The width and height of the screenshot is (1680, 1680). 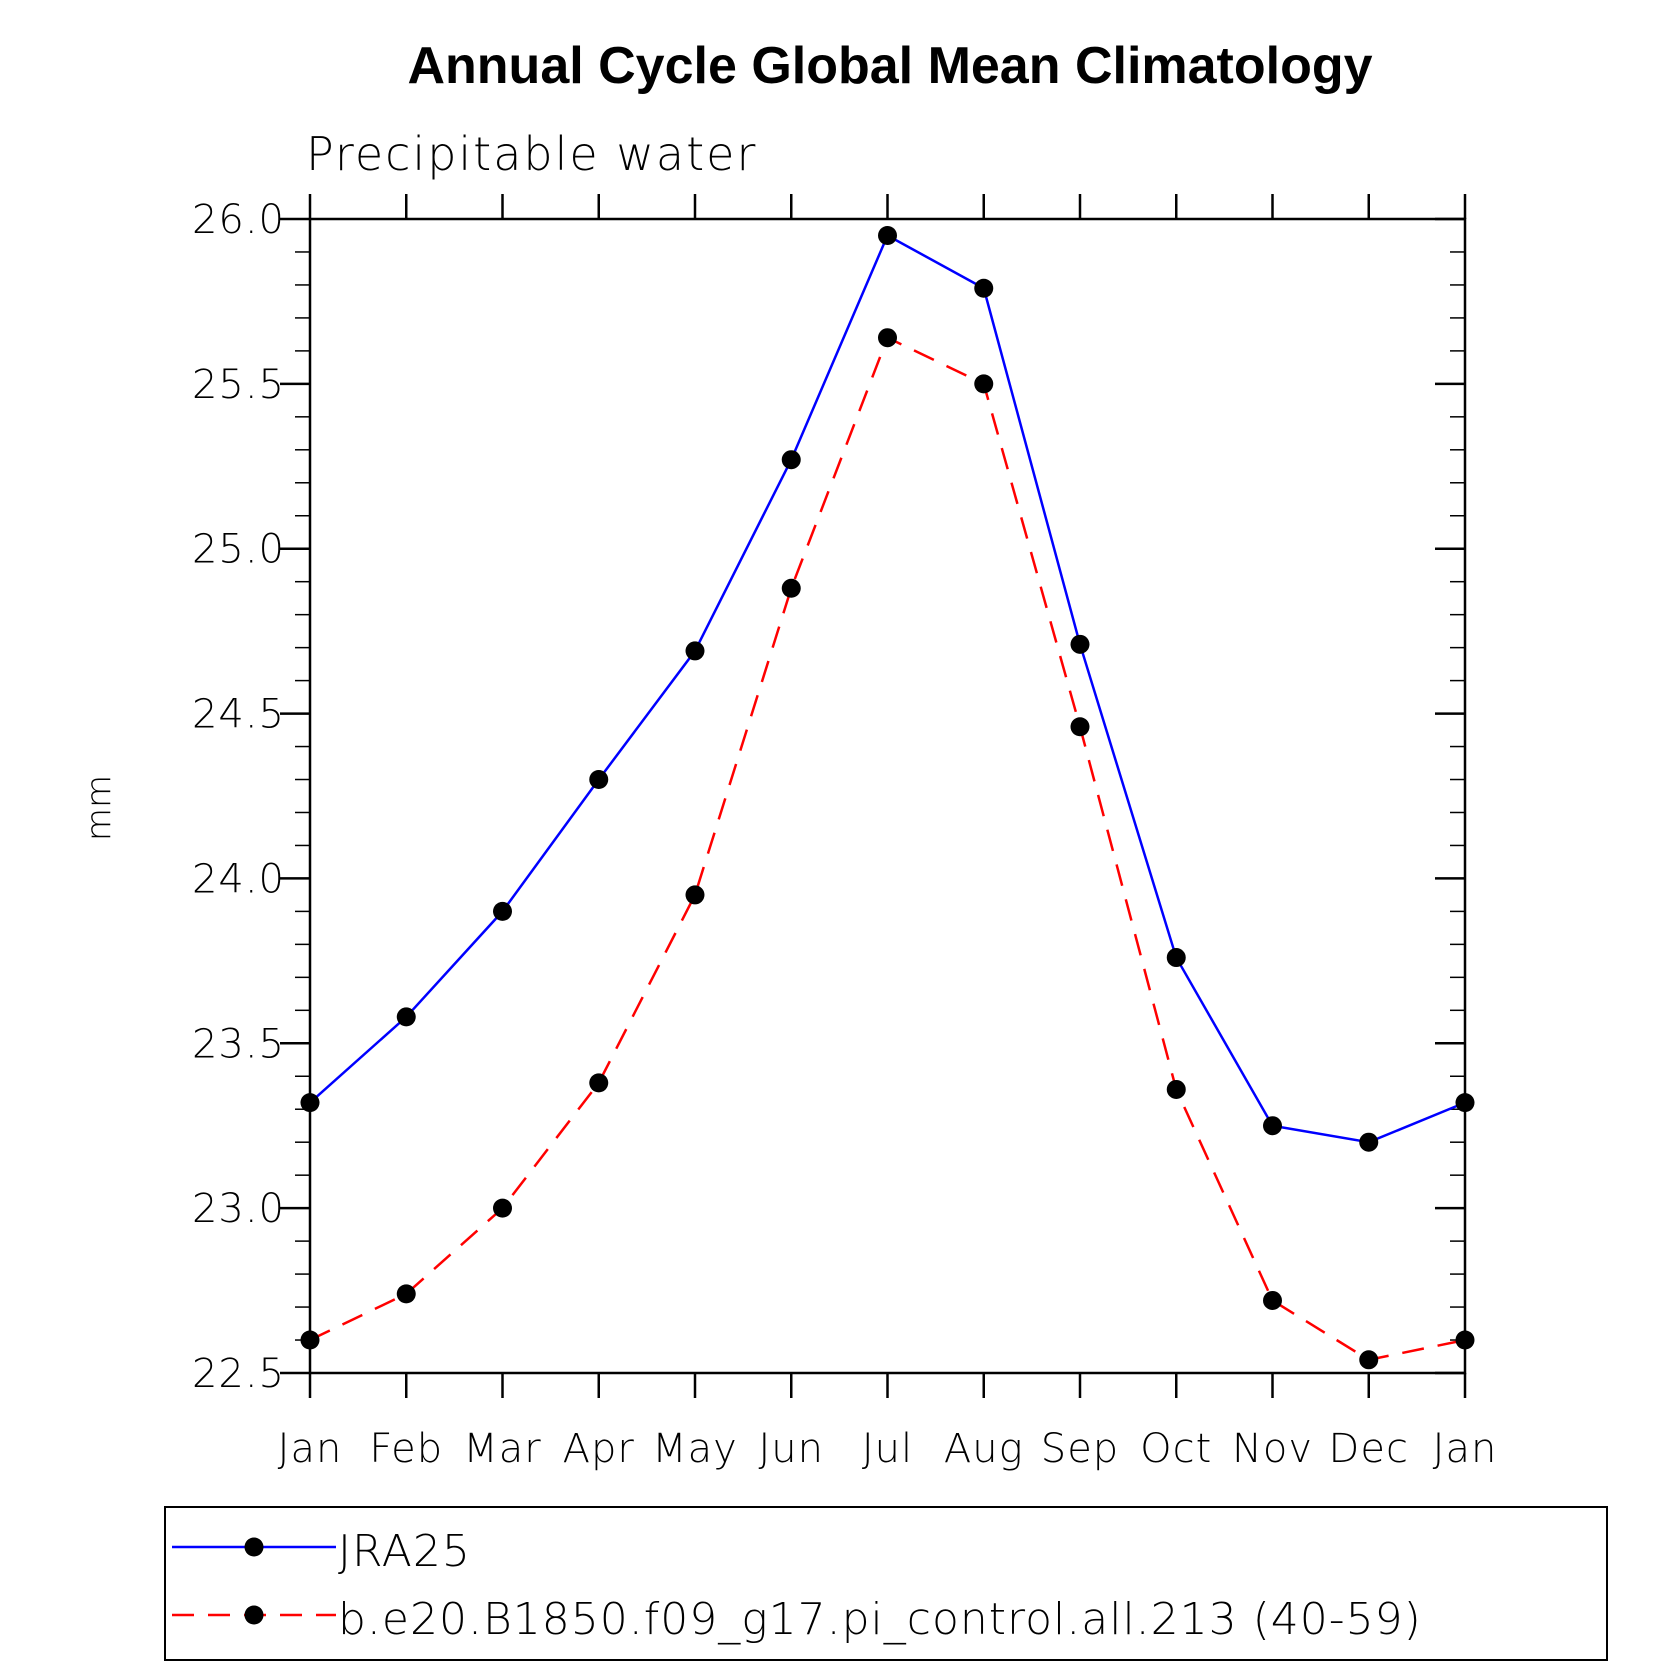 What do you see at coordinates (238, 1044) in the screenshot?
I see `y-tick-label: 23.5` at bounding box center [238, 1044].